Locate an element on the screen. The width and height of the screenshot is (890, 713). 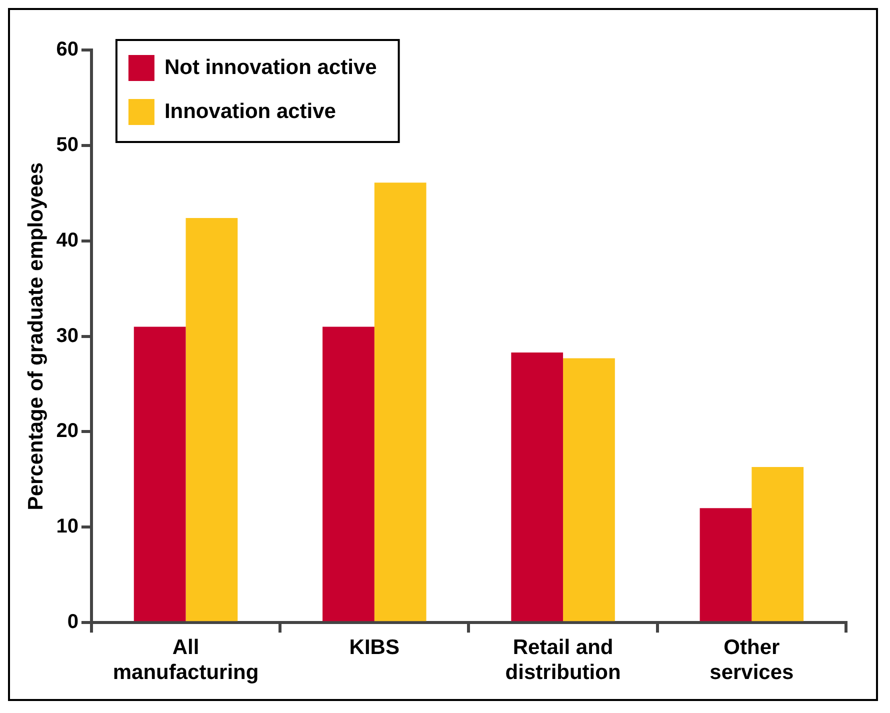
y-tick-label: 30 is located at coordinates (67, 335).